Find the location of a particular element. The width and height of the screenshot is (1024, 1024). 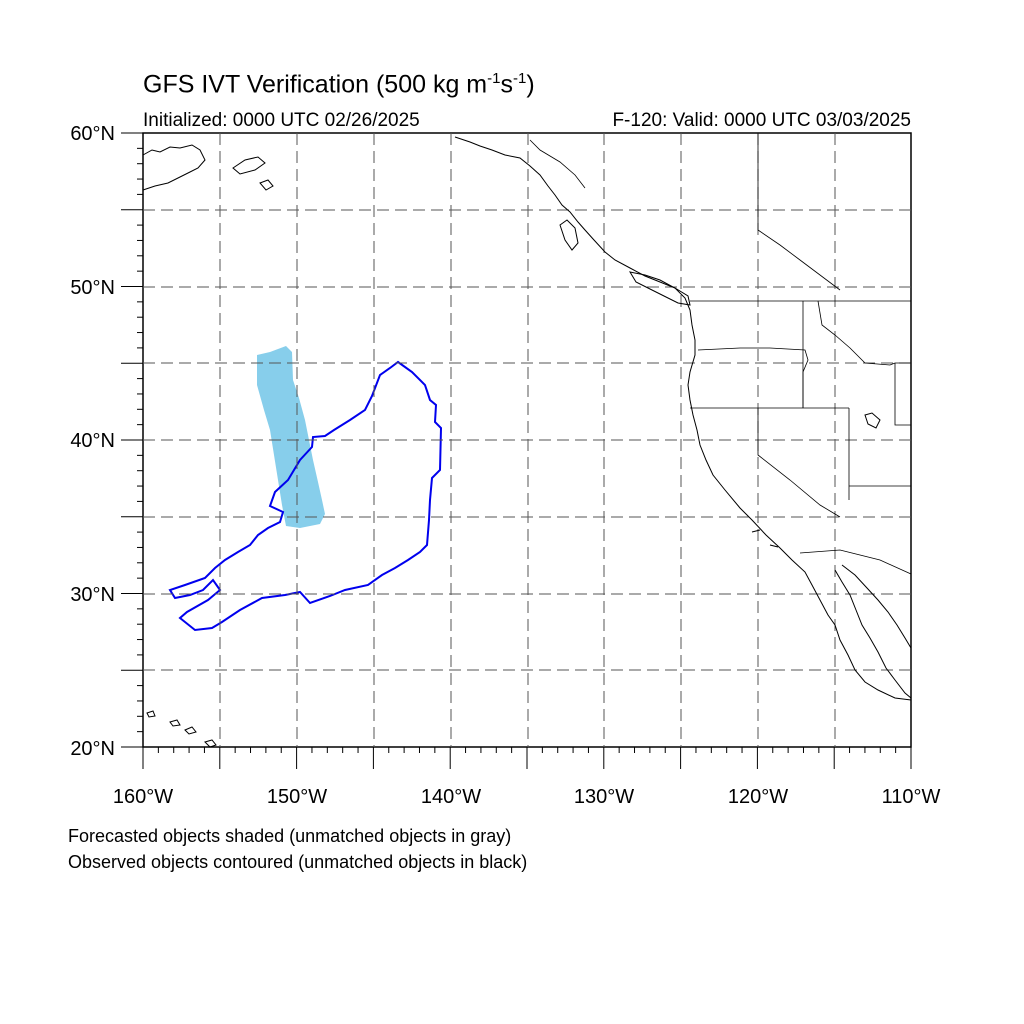

initialized-label: Initialized: 0000 UTC 02/26/2025 is located at coordinates (281, 120).